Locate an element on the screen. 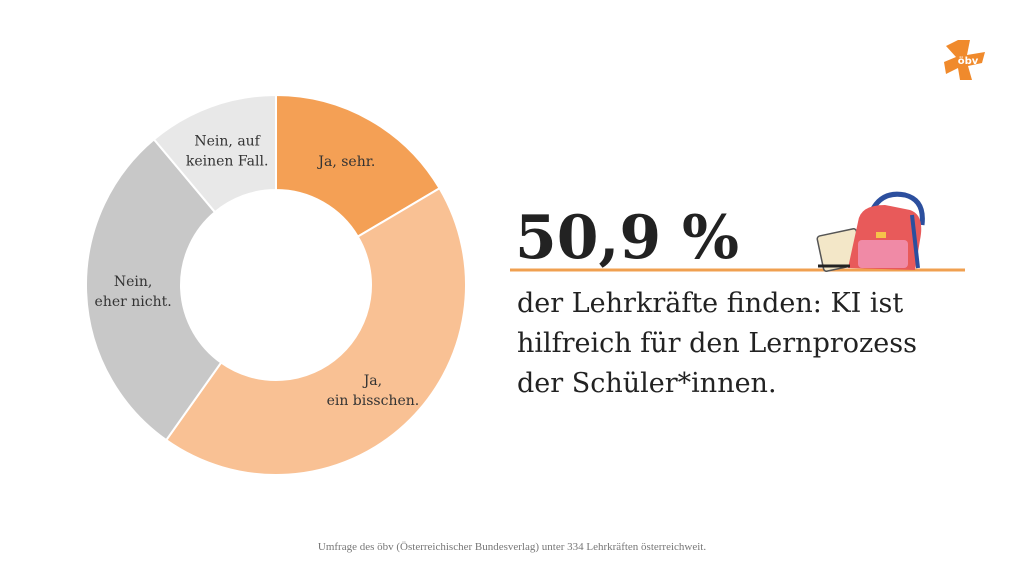  segment-label: Nein, eher nicht. is located at coordinates (133, 292).